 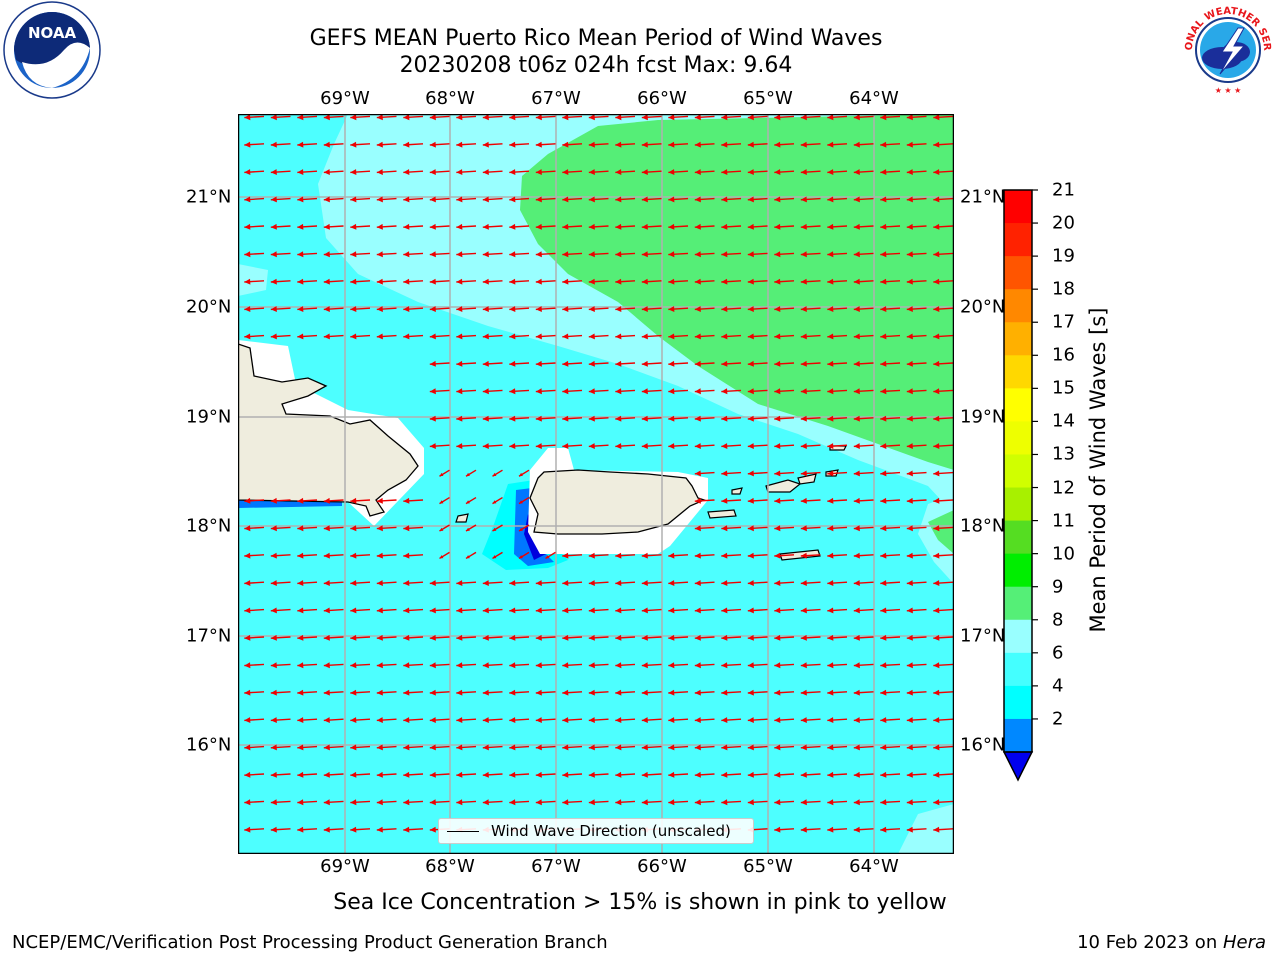 I want to click on noaa-logo: NOAA, so click(x=52, y=50).